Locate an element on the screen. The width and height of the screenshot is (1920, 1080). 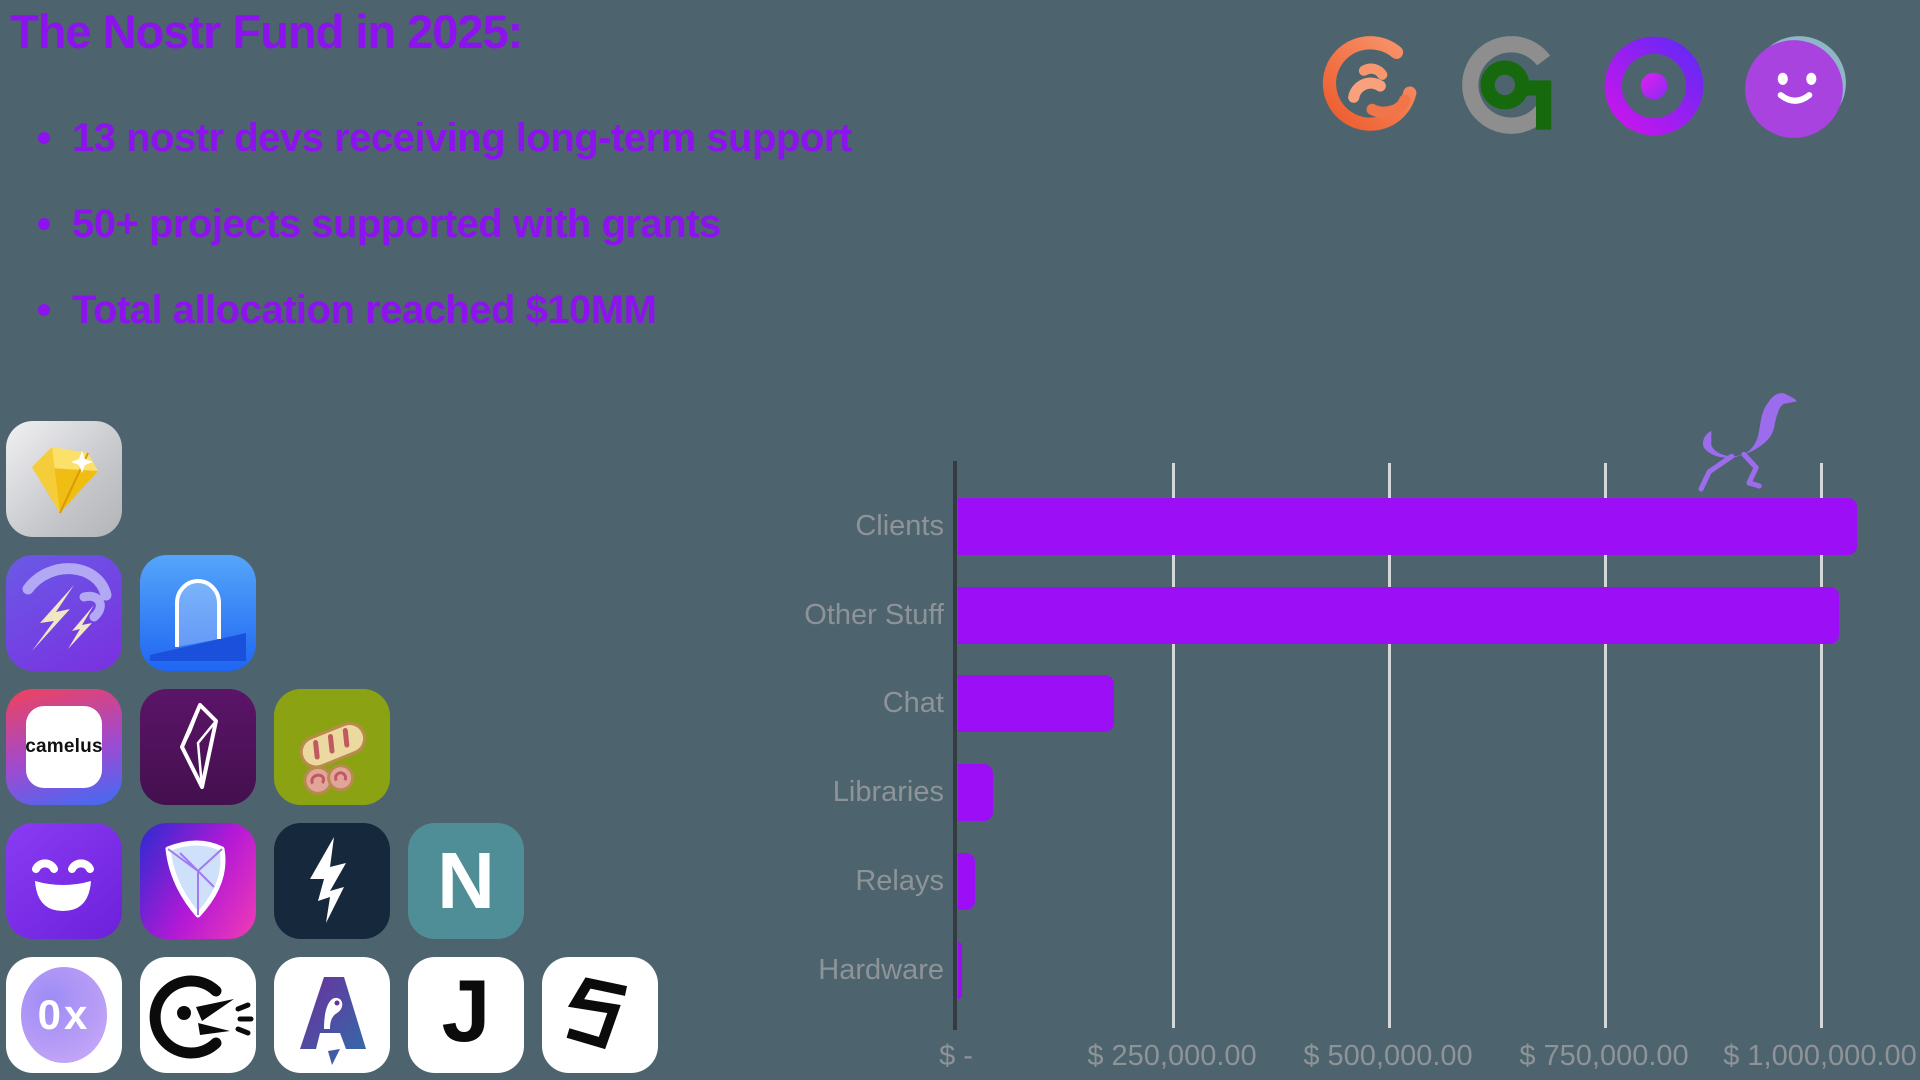
bullet-item: Total allocation reached $10MM is located at coordinates (445, 310).